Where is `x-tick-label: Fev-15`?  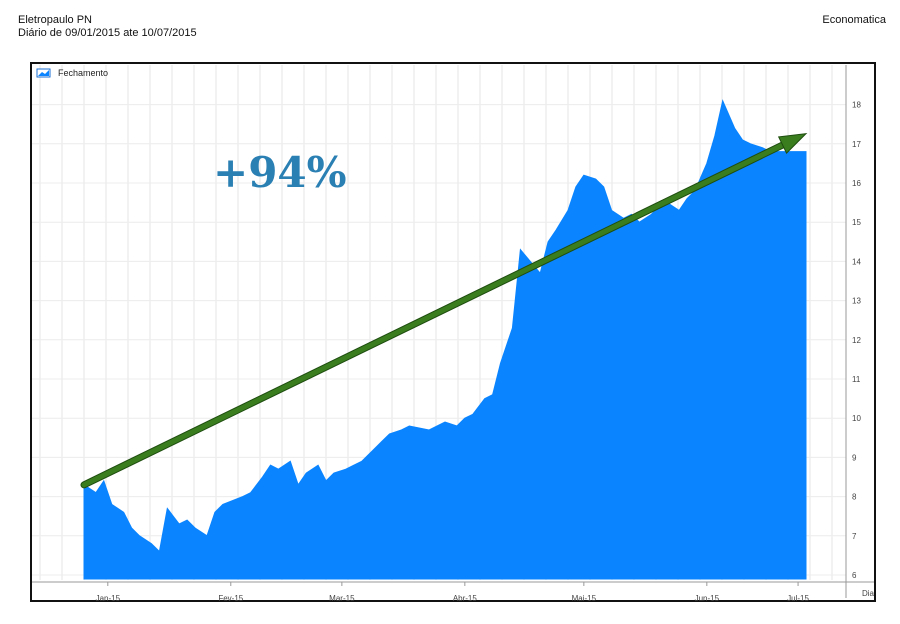 x-tick-label: Fev-15 is located at coordinates (230, 598).